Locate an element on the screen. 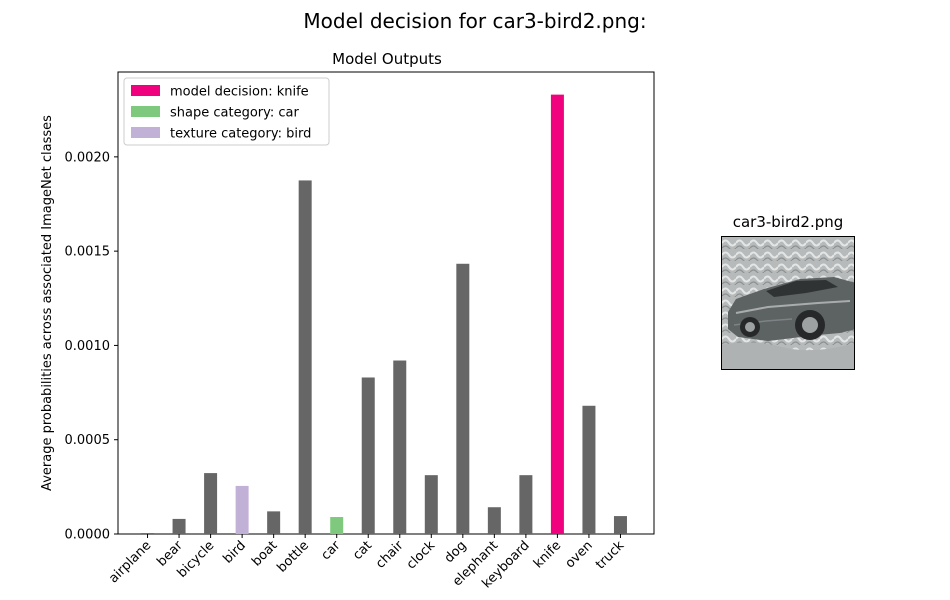  x-tick-label: bird is located at coordinates (234, 552).